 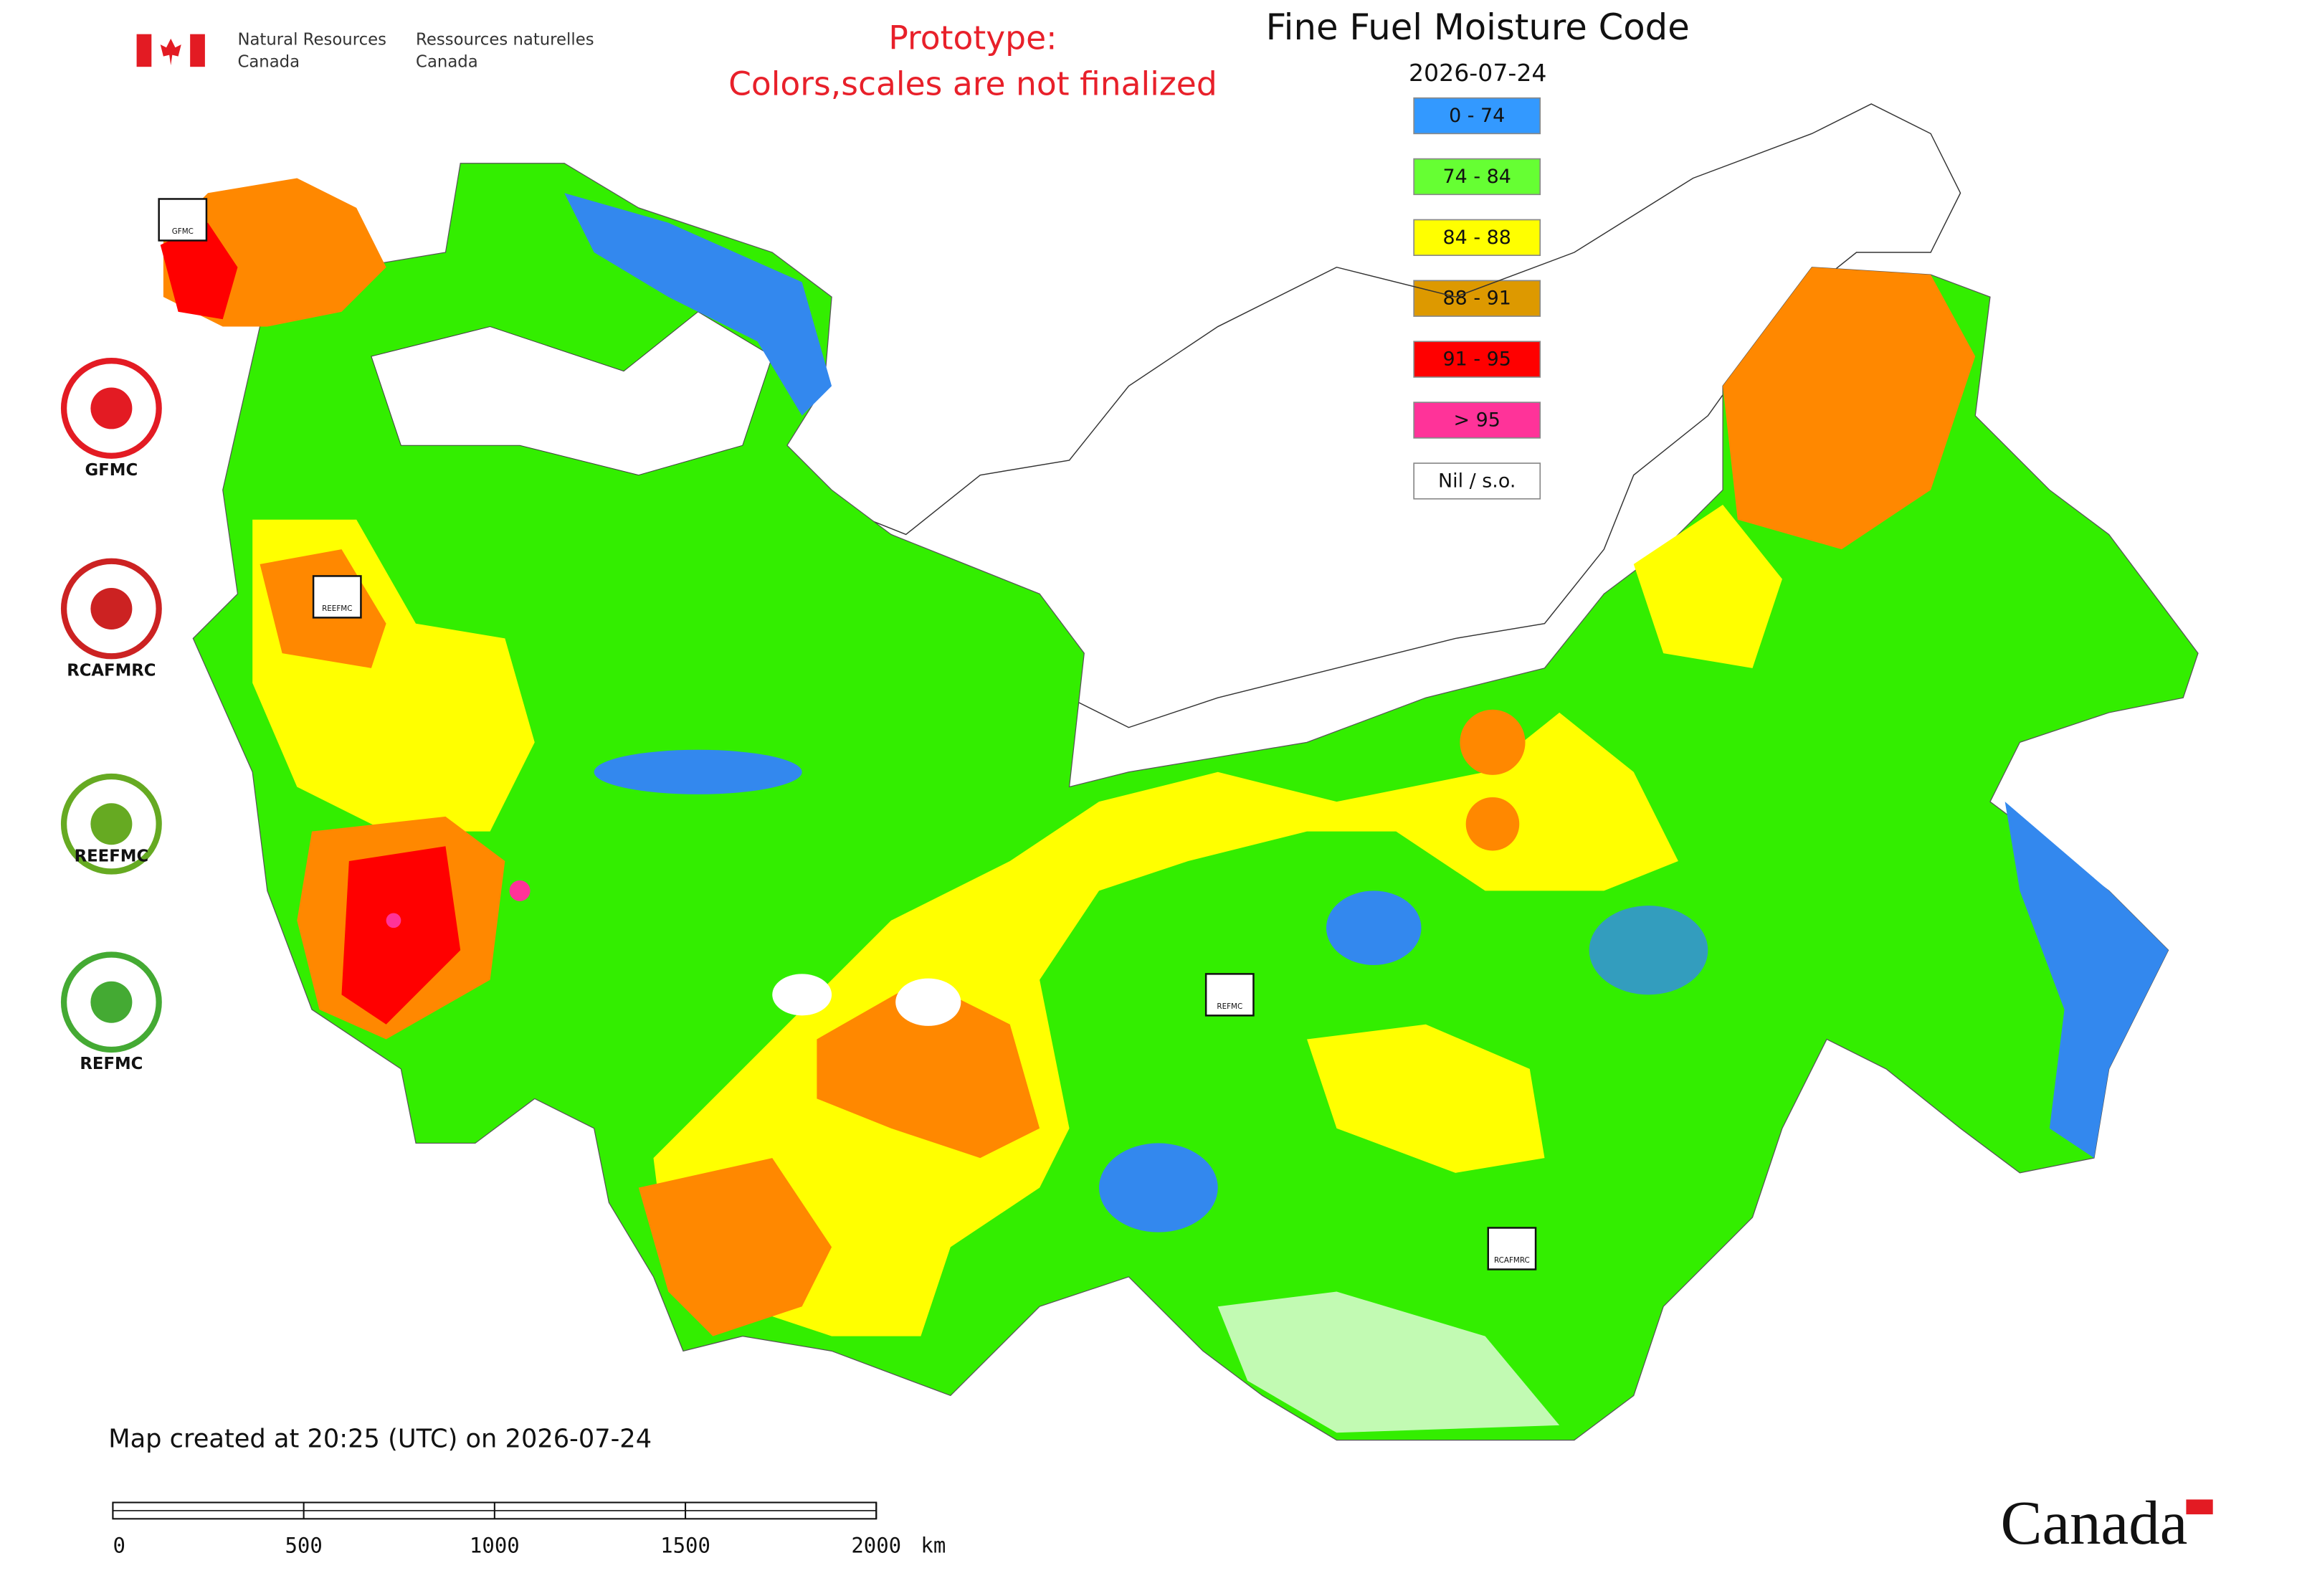 I want to click on wordmark-flag, so click(x=2199, y=1507).